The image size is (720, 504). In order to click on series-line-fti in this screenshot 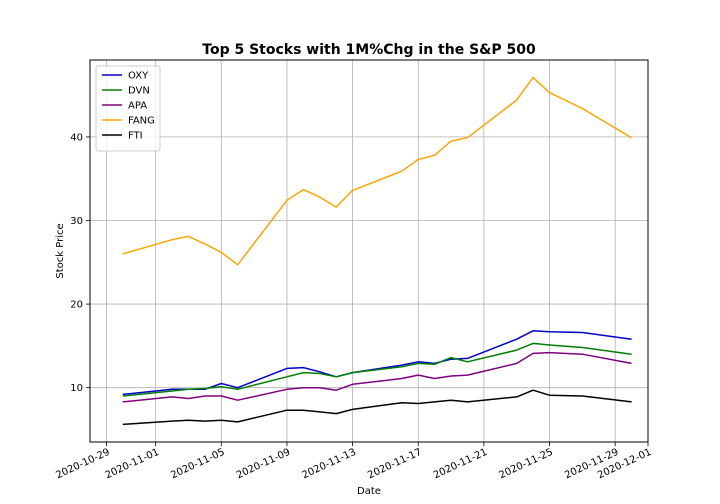, I will do `click(377, 407)`.